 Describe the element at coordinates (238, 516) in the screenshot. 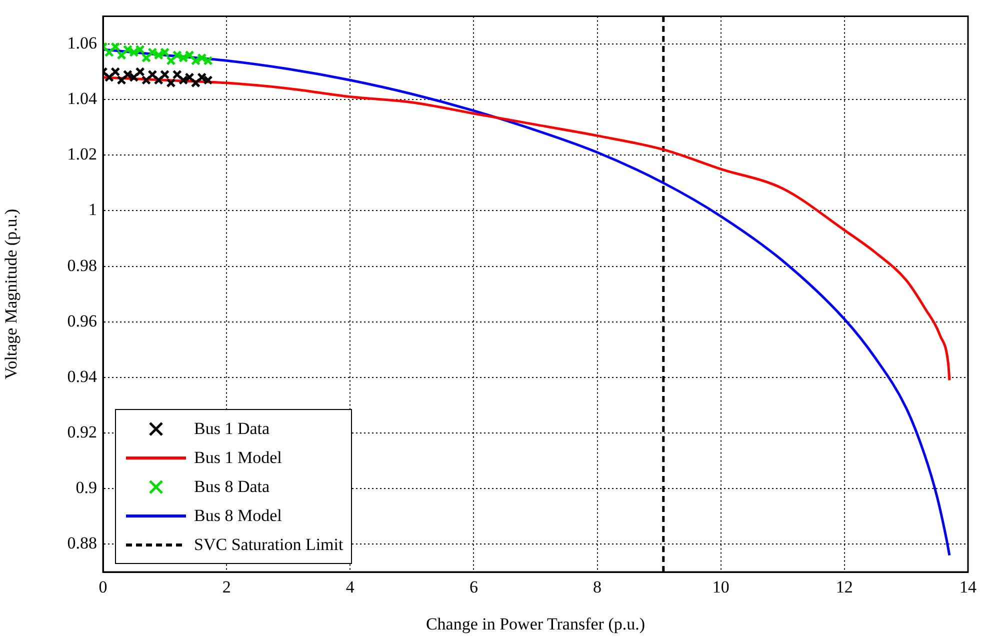

I see `legend-label: Bus 8 Model` at that location.